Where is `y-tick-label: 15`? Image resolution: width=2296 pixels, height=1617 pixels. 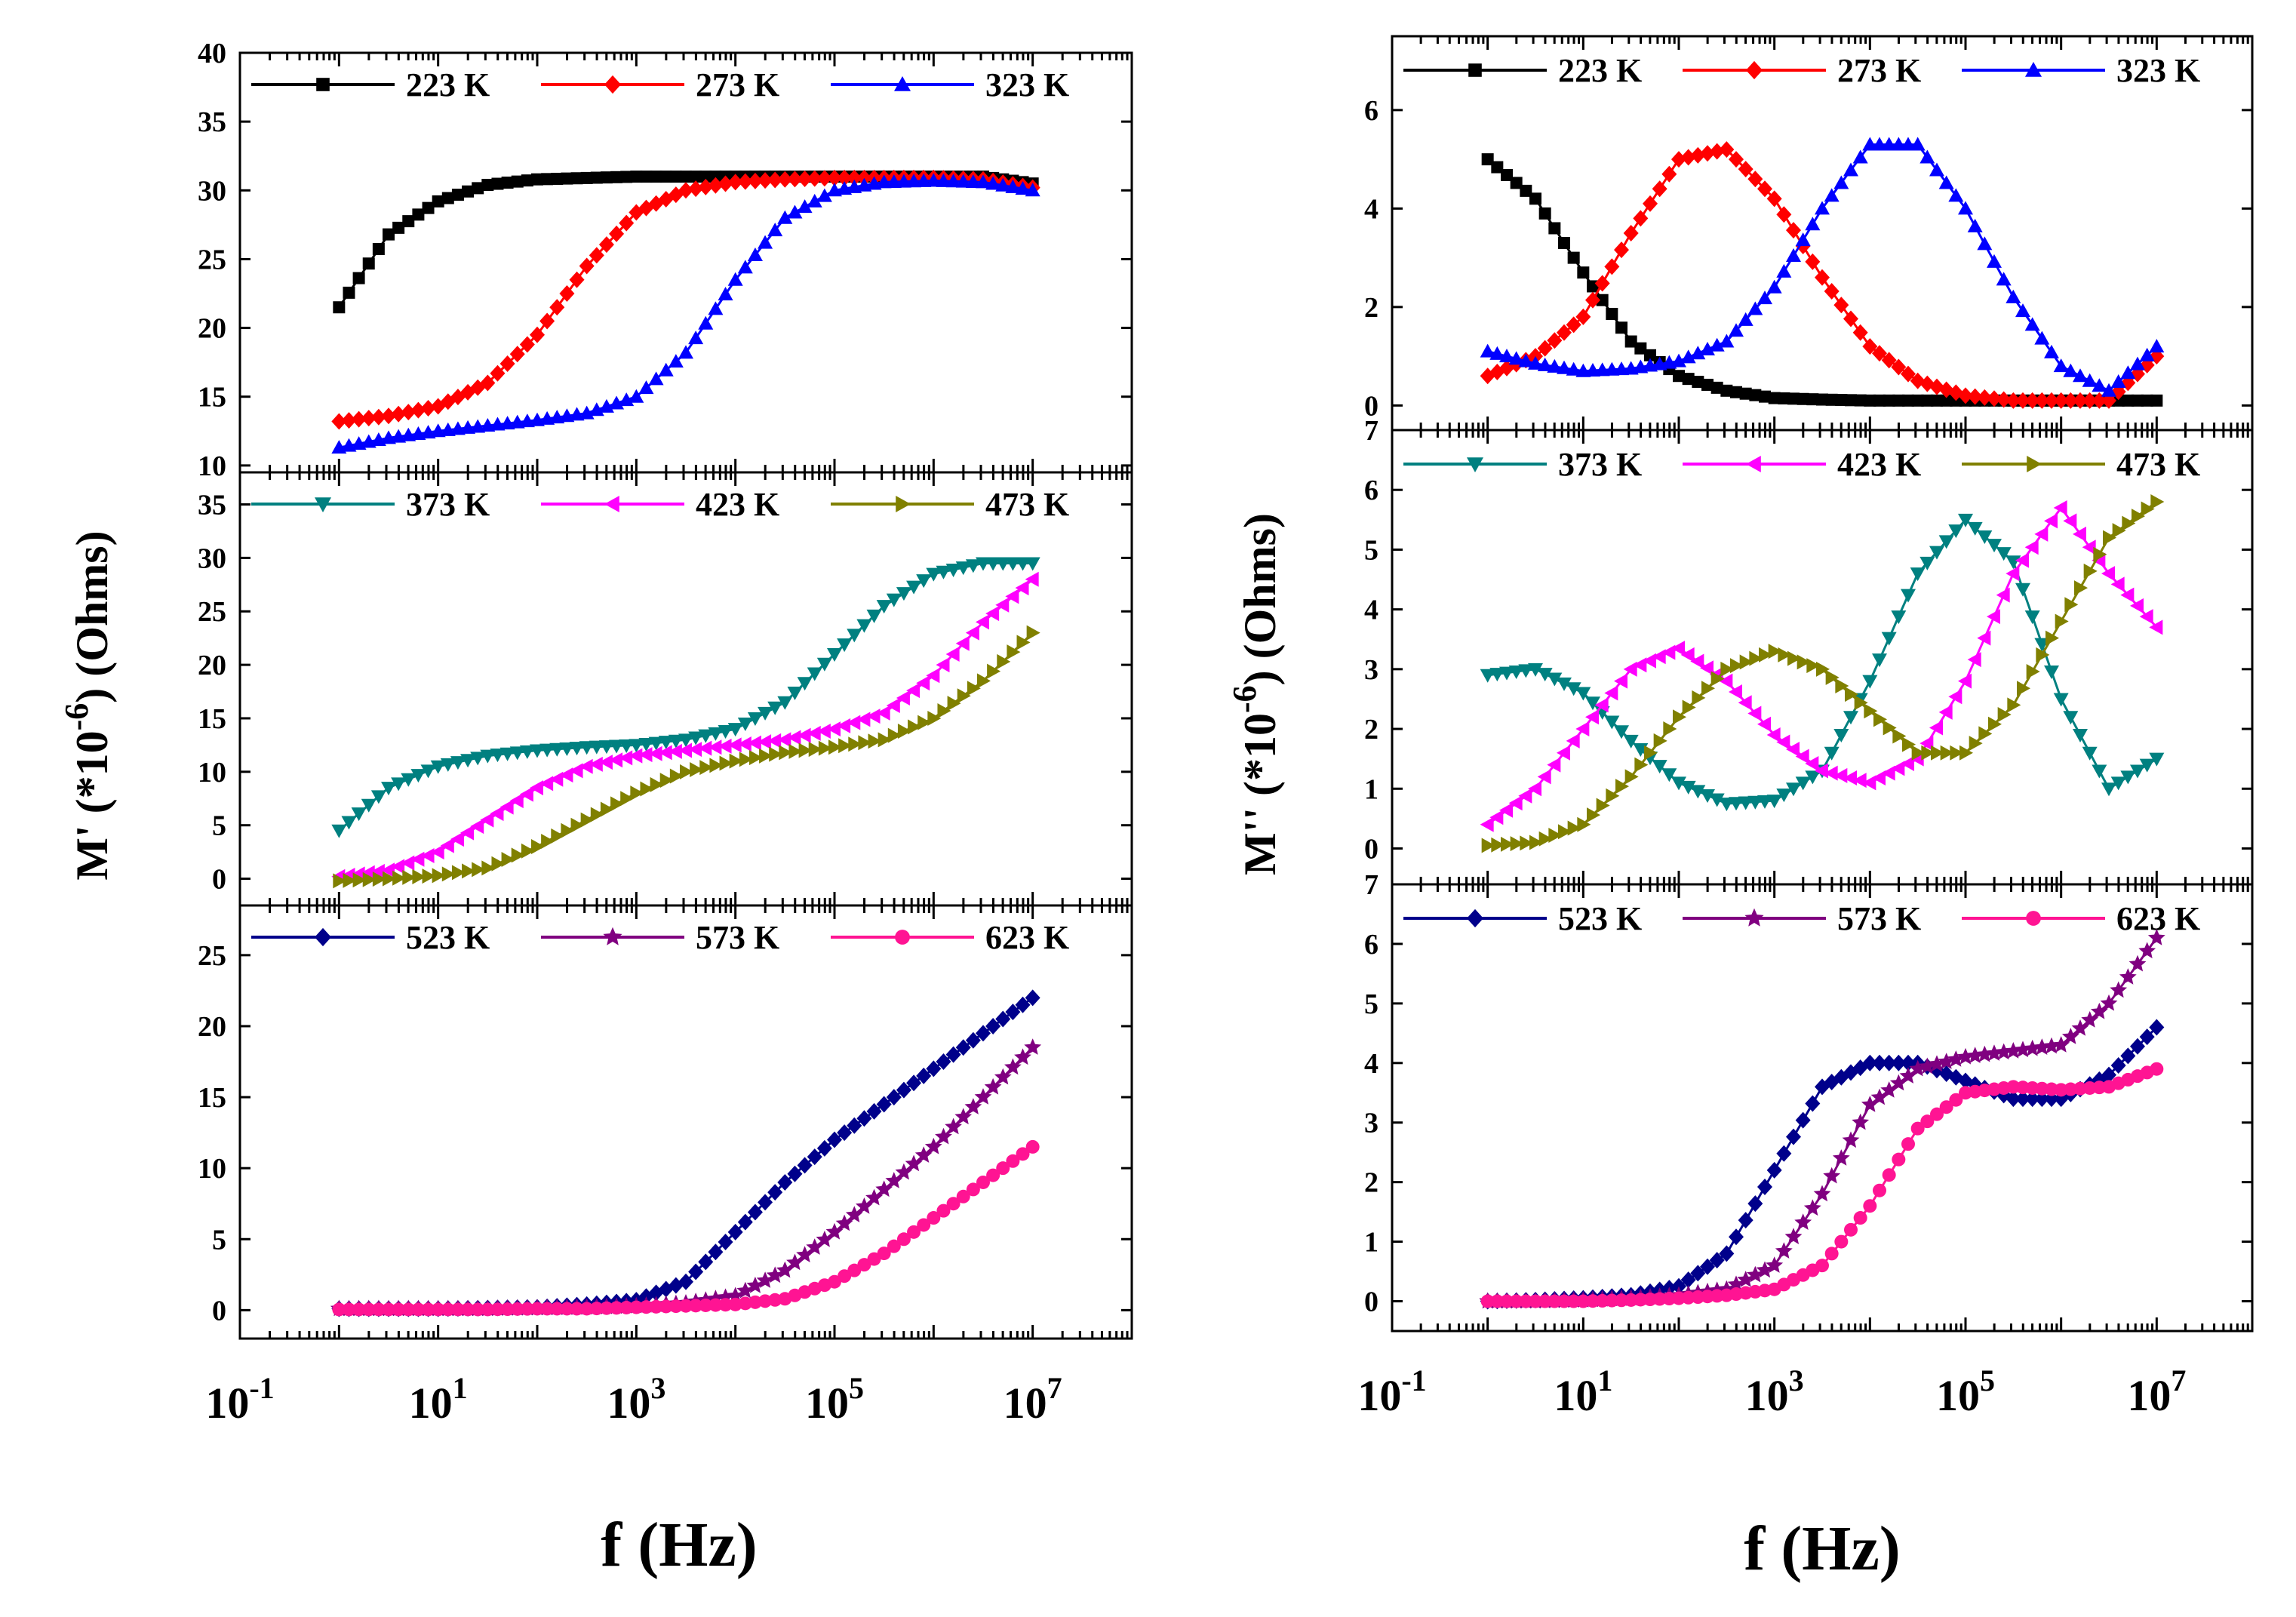
y-tick-label: 15 is located at coordinates (212, 1098).